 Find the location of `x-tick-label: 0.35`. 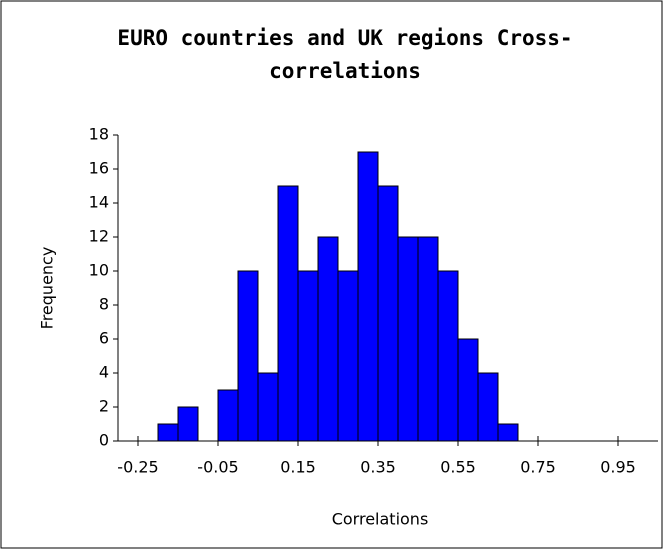

x-tick-label: 0.35 is located at coordinates (378, 467).